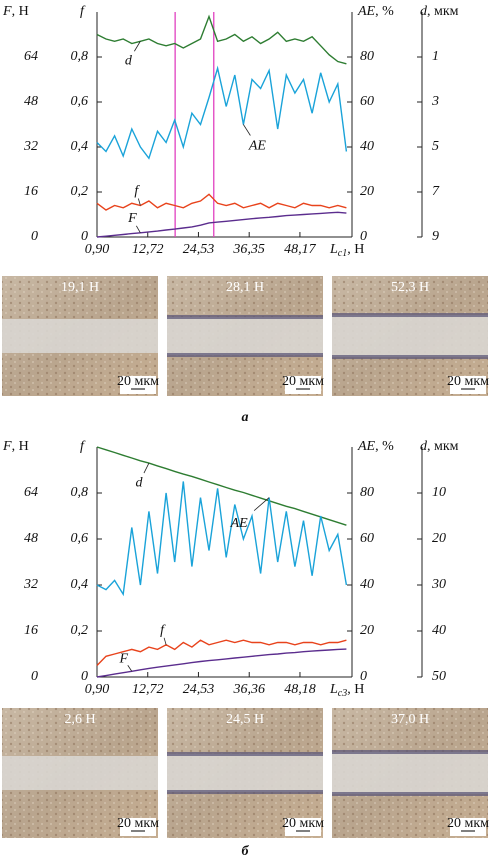  I want to click on axis-symbol: L, so click(333, 249).